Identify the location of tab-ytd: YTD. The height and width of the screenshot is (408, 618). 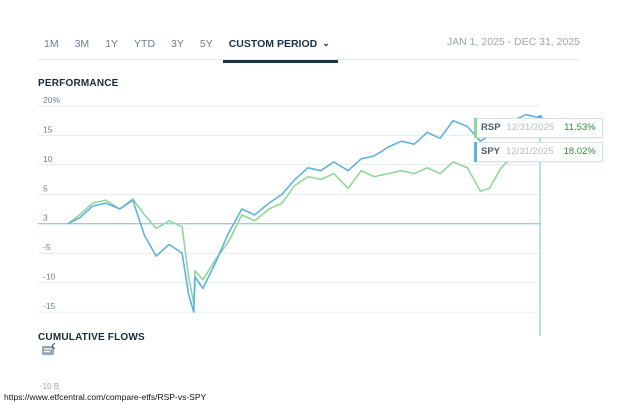
(145, 44).